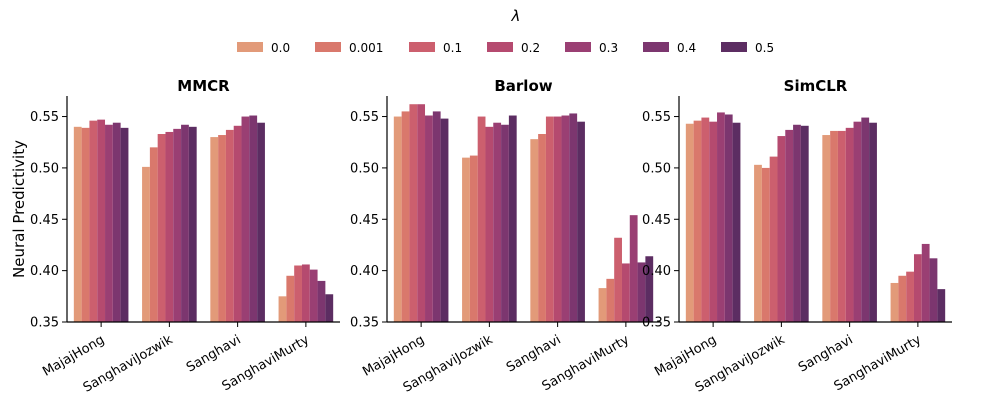 The width and height of the screenshot is (984, 395). What do you see at coordinates (764, 48) in the screenshot?
I see `legend-label: 0.5` at bounding box center [764, 48].